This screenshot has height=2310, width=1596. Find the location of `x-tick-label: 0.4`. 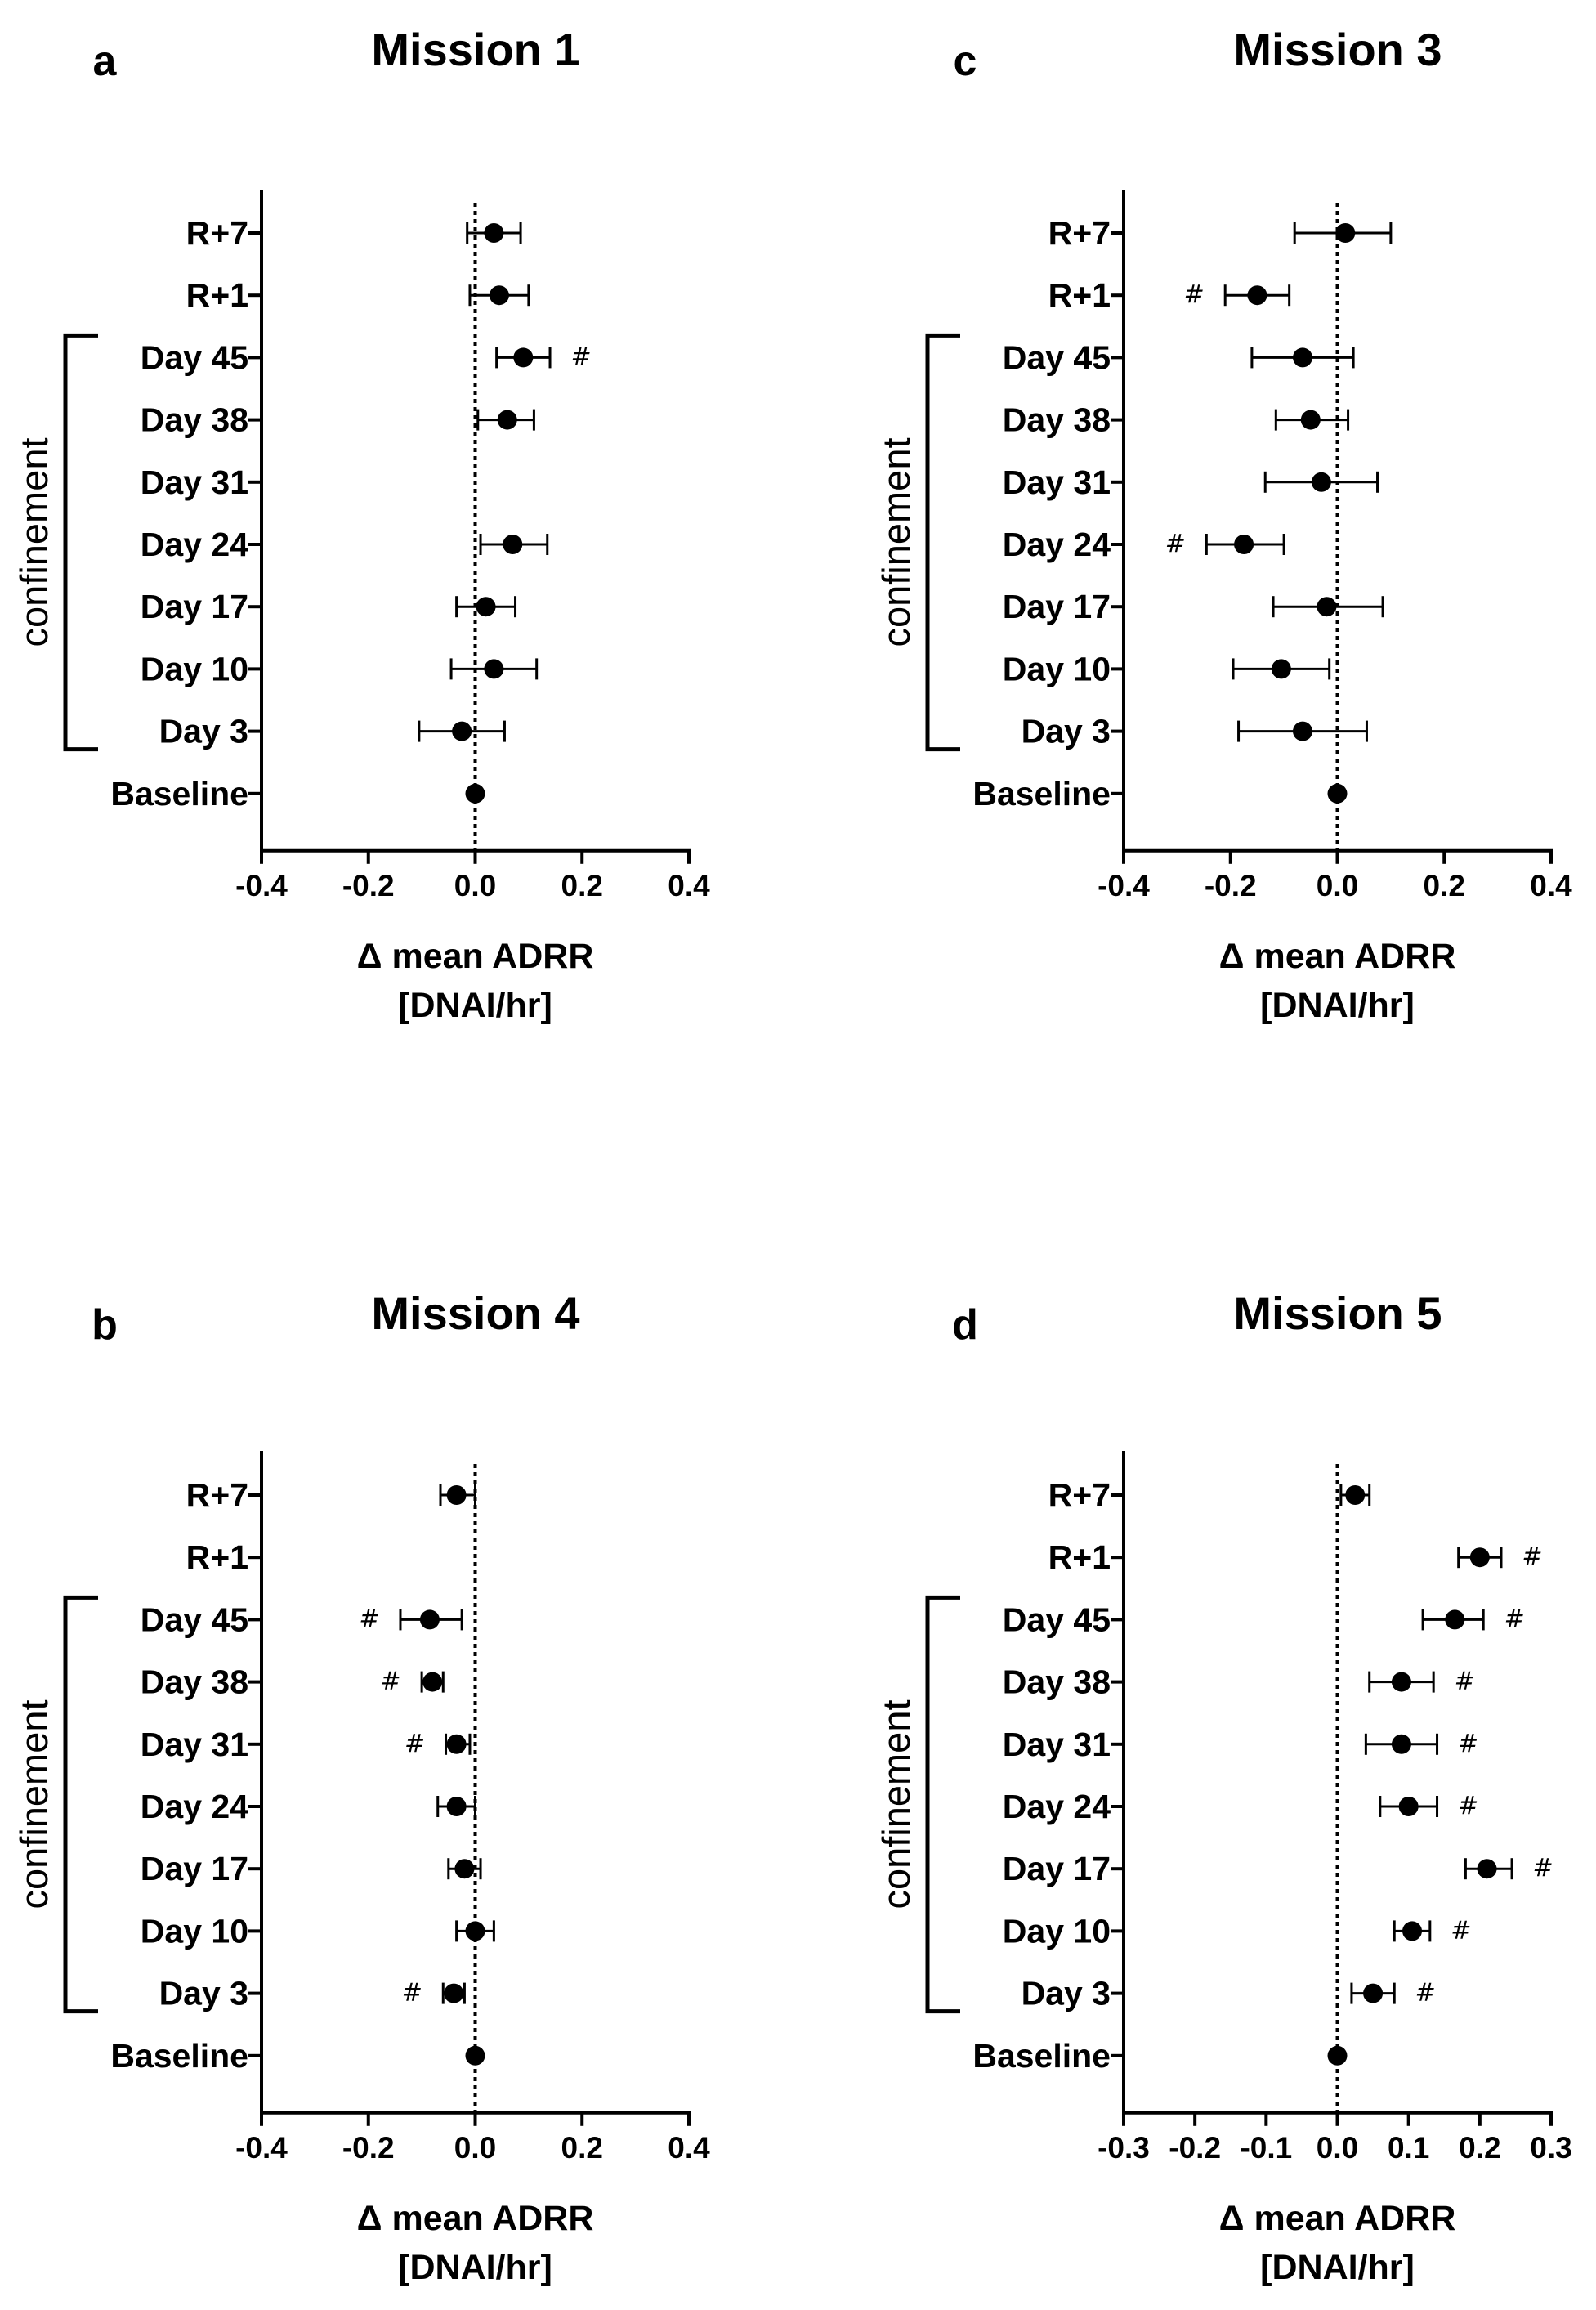

x-tick-label: 0.4 is located at coordinates (689, 2148).